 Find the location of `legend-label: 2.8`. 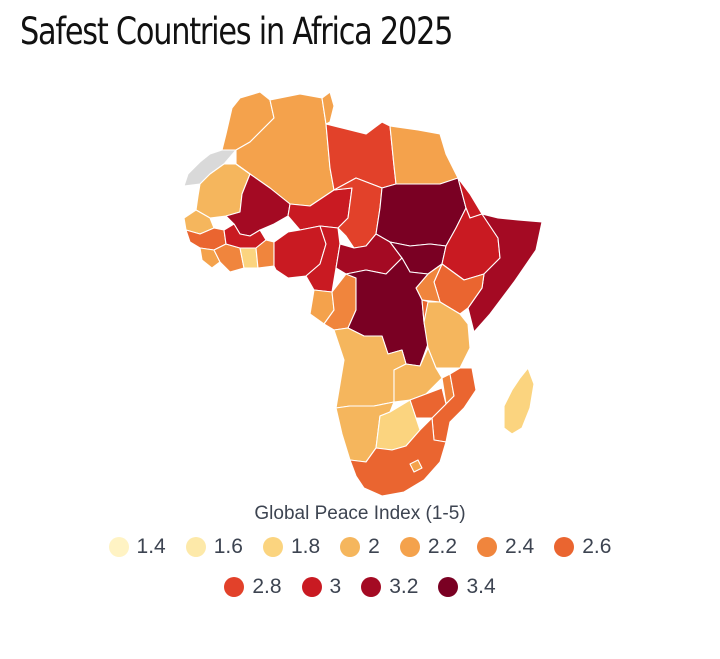

legend-label: 2.8 is located at coordinates (267, 586).